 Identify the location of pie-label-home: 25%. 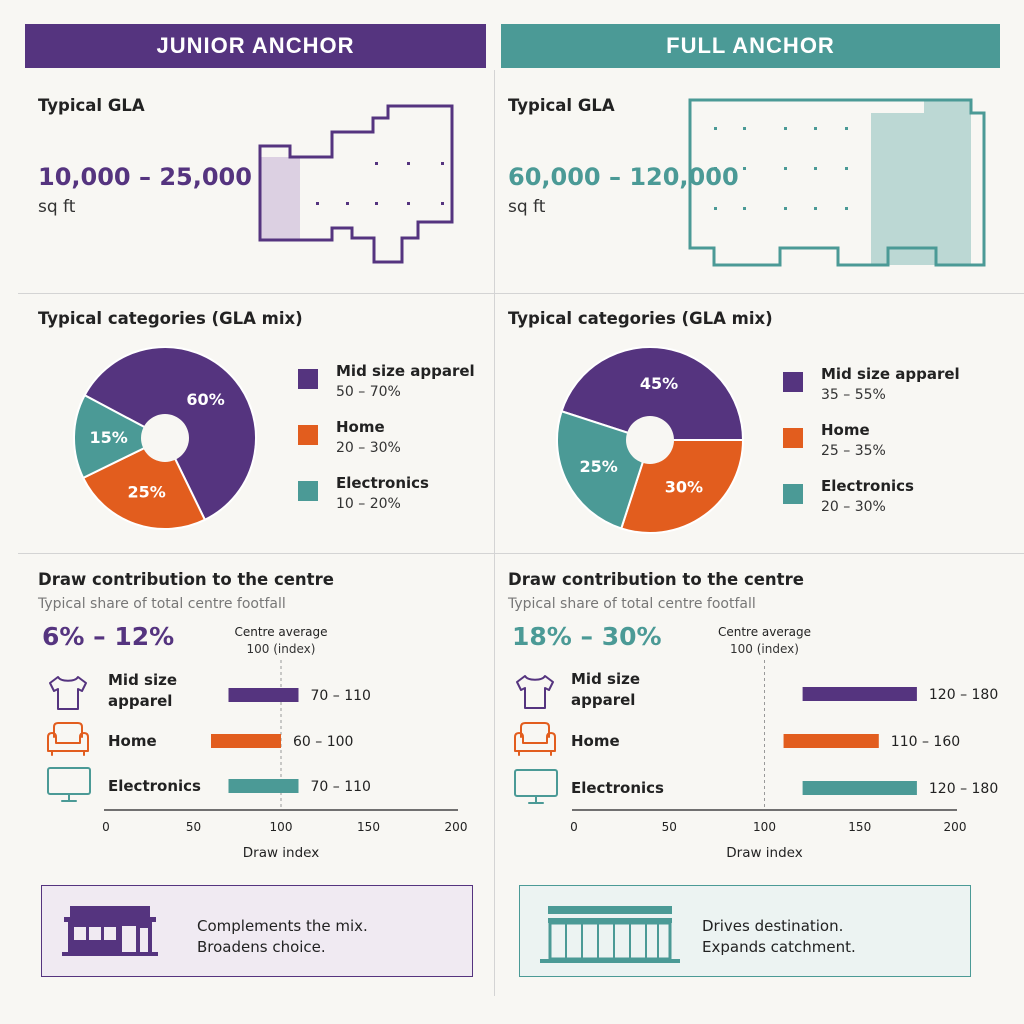
(146, 491).